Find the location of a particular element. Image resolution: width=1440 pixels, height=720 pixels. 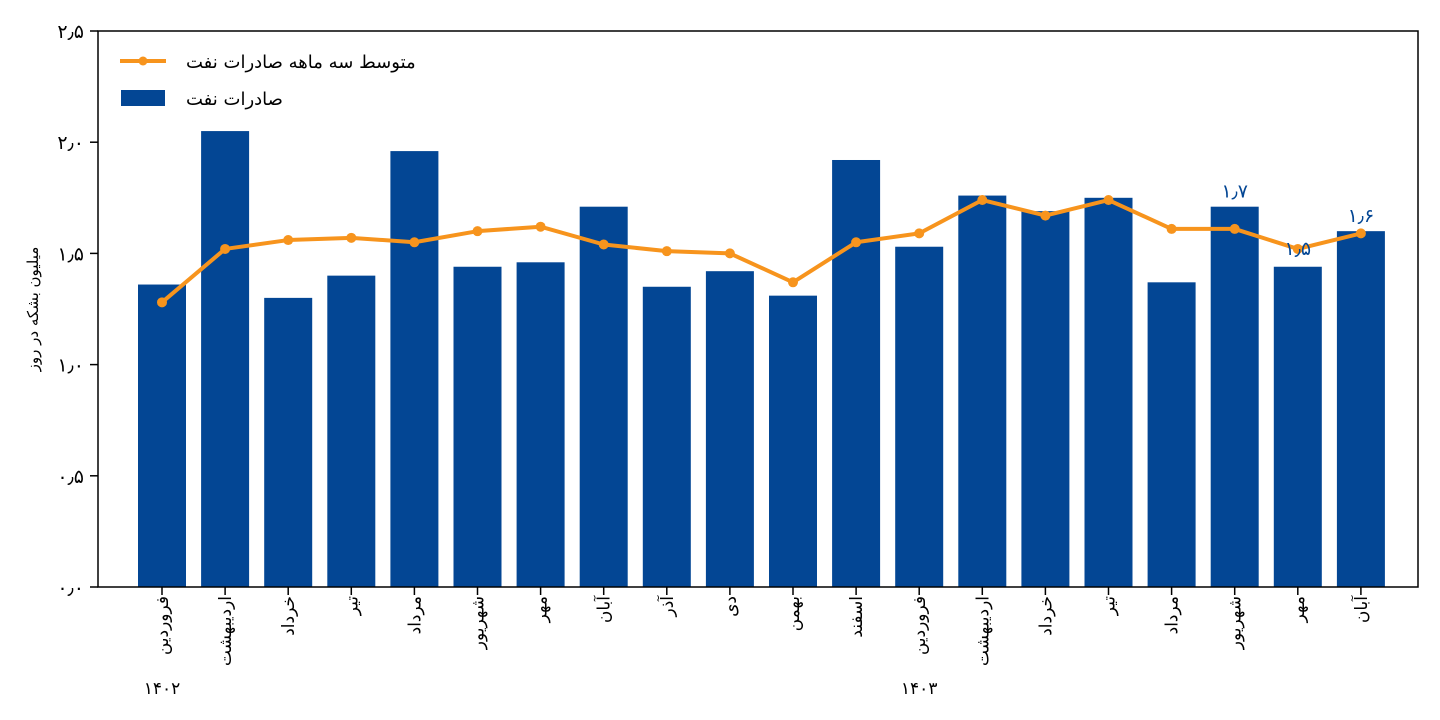

legend-line-marker is located at coordinates (143, 61).